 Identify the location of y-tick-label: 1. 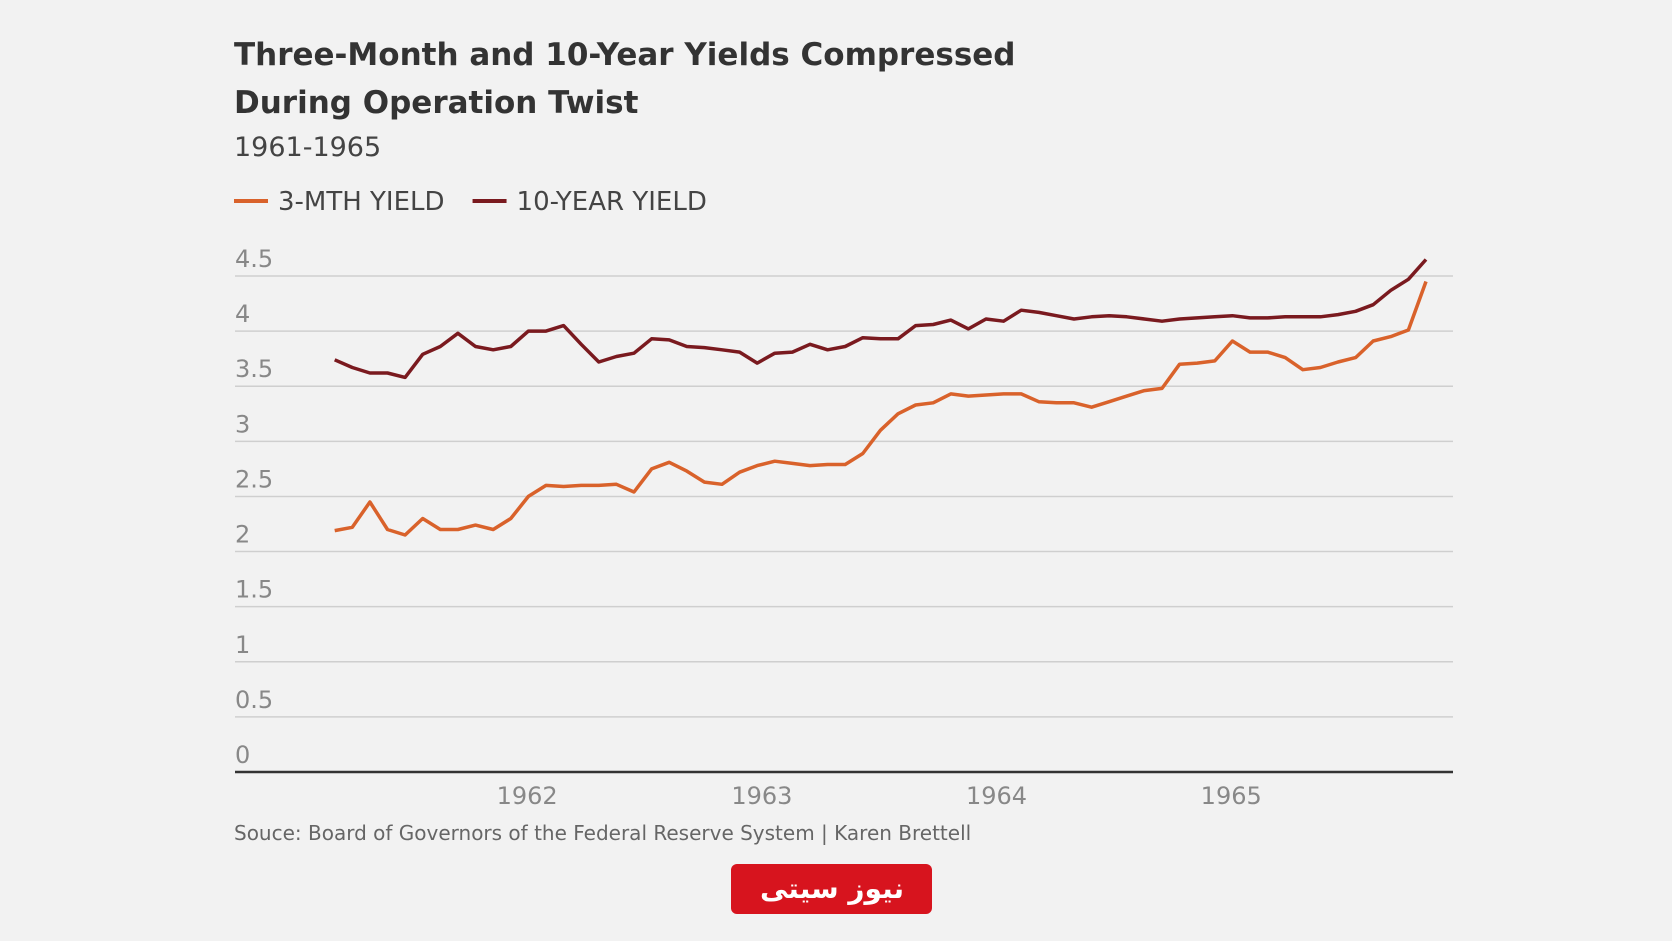
(242, 645).